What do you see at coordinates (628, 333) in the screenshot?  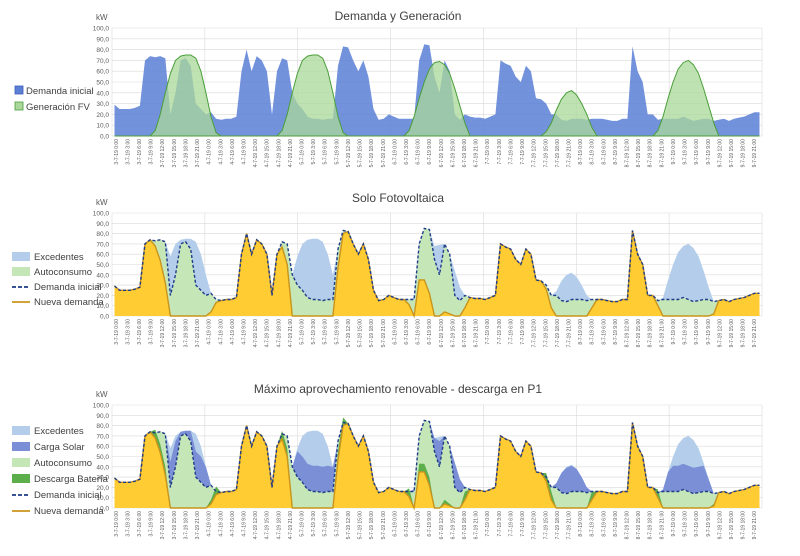 I see `x-tick-label: 8-7-19 12:00` at bounding box center [628, 333].